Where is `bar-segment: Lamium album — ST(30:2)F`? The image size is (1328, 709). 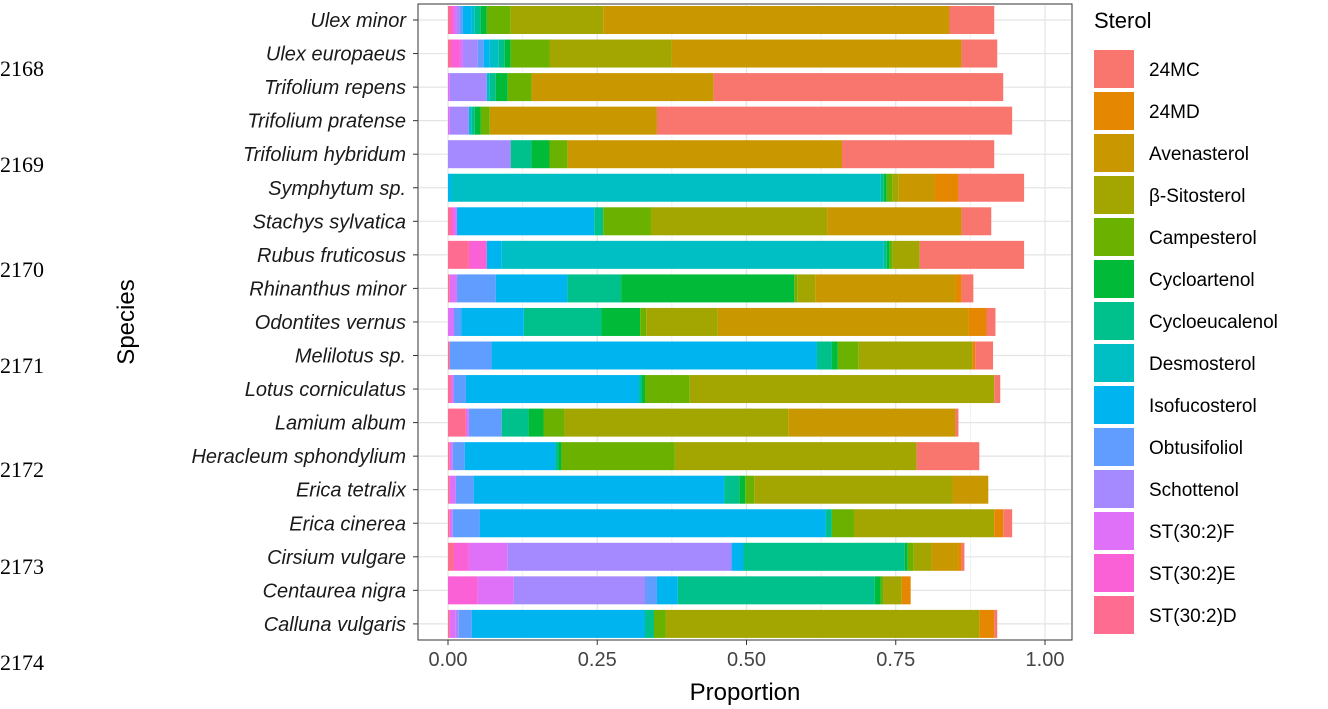
bar-segment: Lamium album — ST(30:2)F is located at coordinates (467, 422).